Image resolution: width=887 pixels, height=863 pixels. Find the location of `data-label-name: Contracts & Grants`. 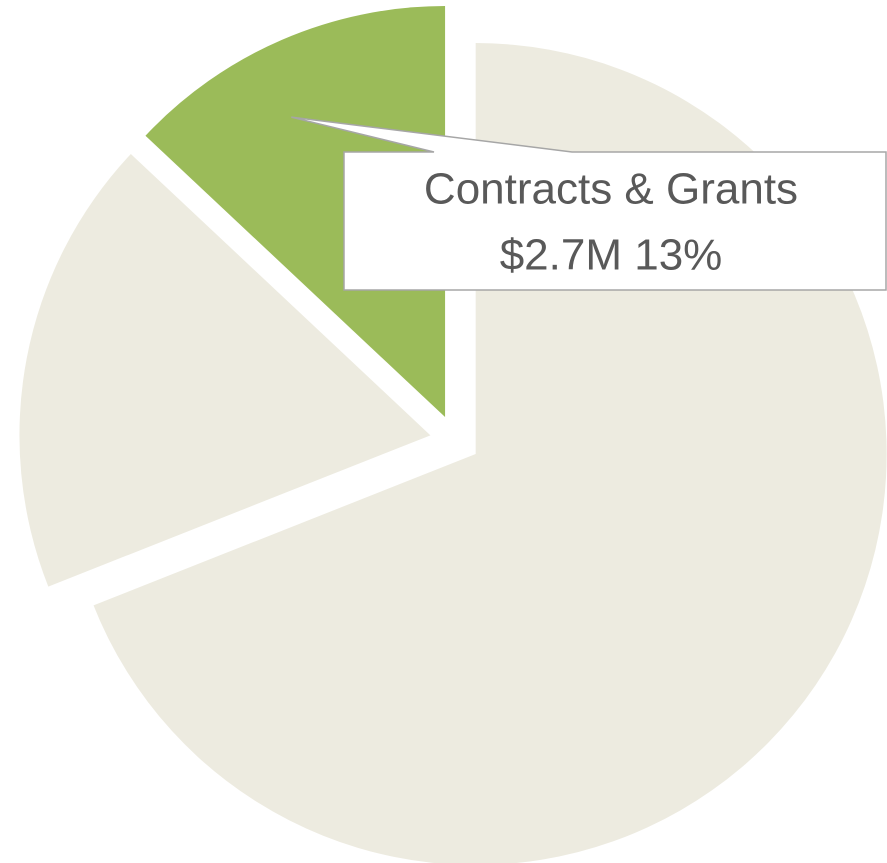

data-label-name: Contracts & Grants is located at coordinates (611, 189).